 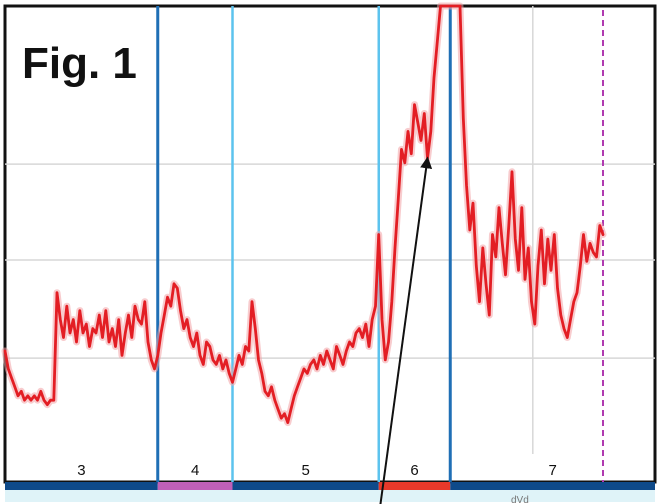 I want to click on figure-title: Fig. 1, so click(x=79, y=63).